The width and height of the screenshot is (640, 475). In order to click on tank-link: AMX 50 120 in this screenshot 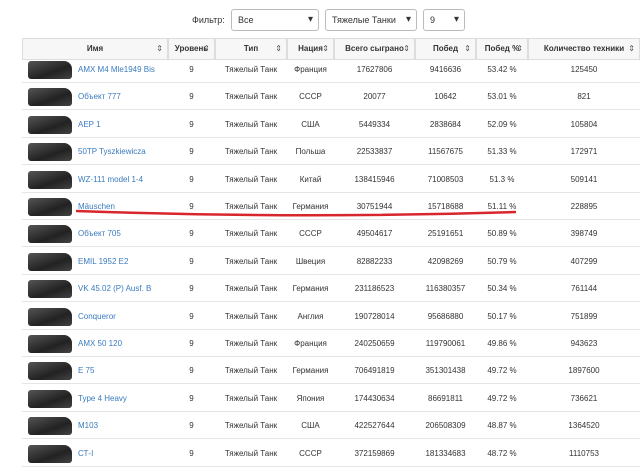, I will do `click(95, 343)`.